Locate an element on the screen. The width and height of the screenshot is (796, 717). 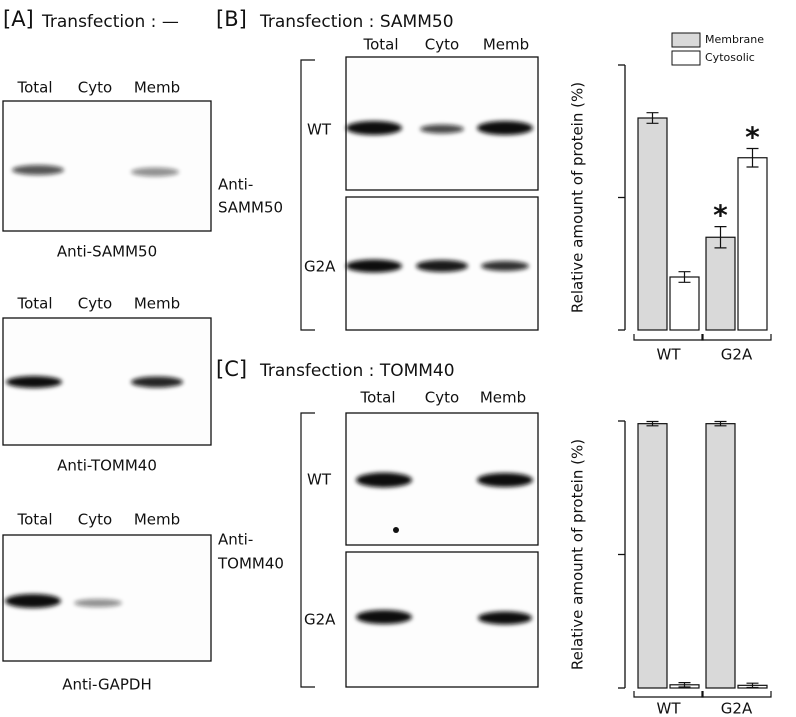
antibody-label: Anti-TOMM40 is located at coordinates (107, 466).